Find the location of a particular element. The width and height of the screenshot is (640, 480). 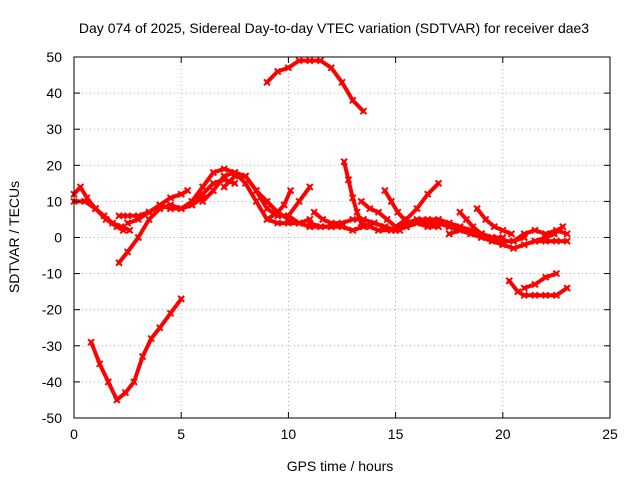

y-tick-label: 20 is located at coordinates (54, 165).